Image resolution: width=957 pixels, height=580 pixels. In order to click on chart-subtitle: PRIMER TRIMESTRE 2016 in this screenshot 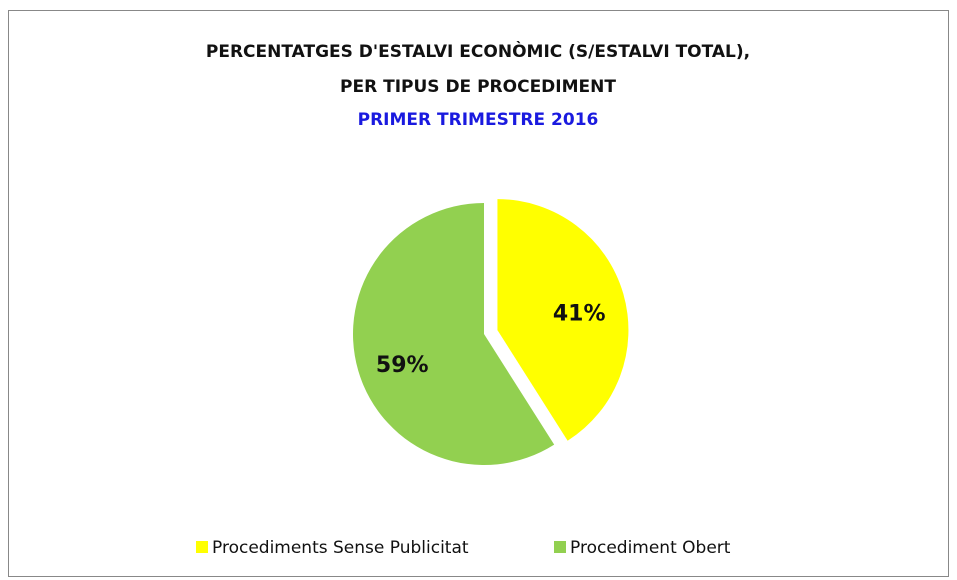, I will do `click(478, 120)`.